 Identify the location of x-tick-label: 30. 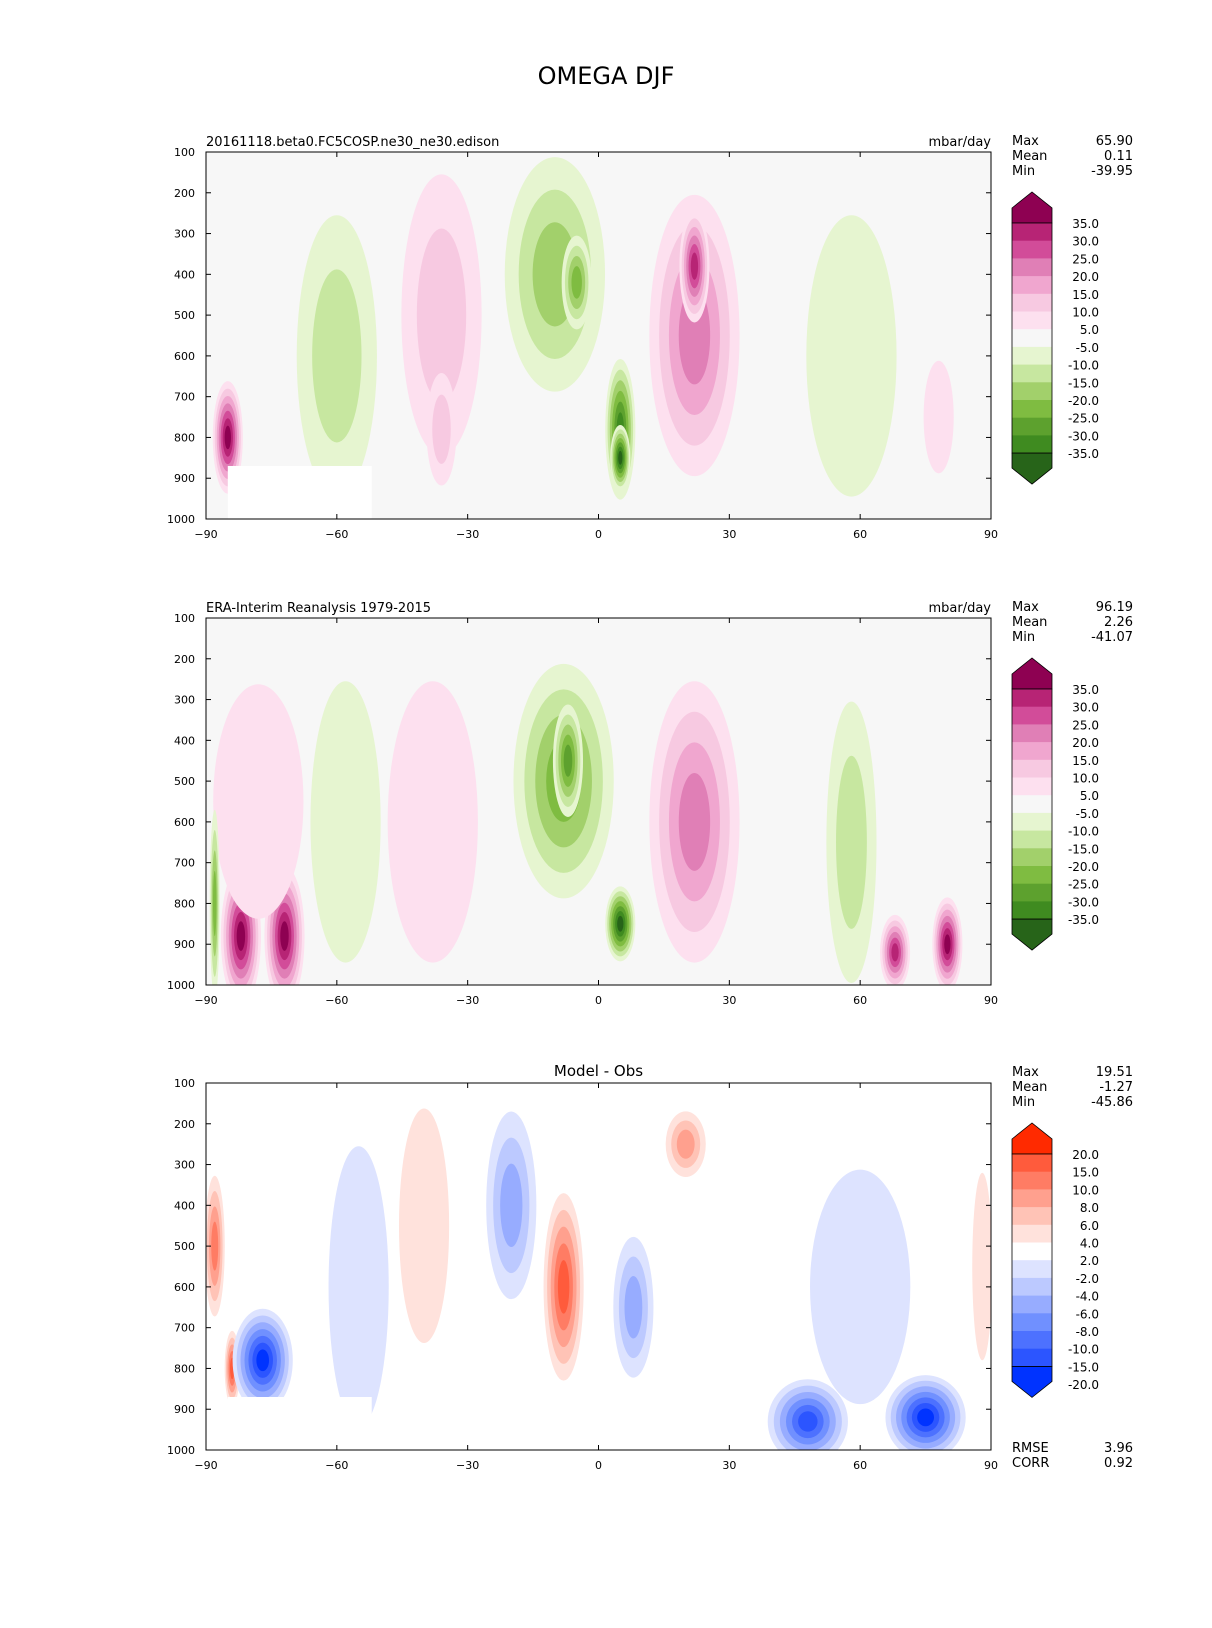
(729, 534).